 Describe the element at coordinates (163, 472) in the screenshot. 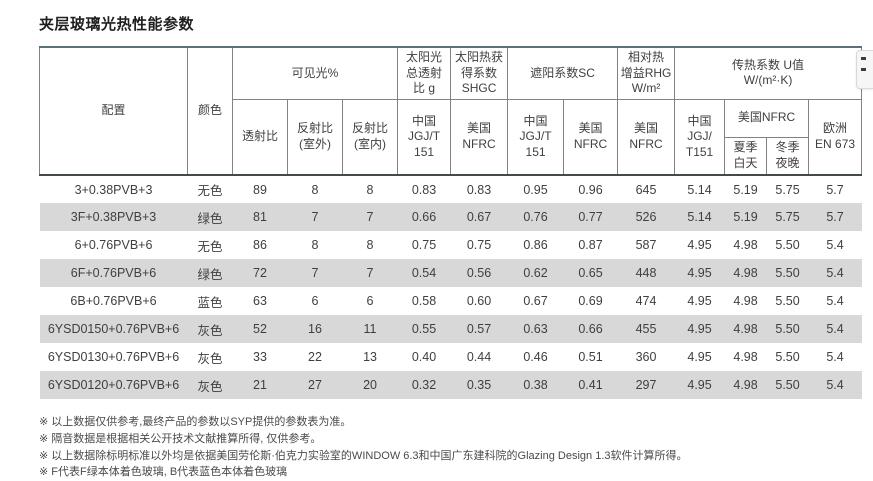

I see `footnote-legend: ※ F代表F绿本体着色玻璃, B代表蓝色本体着色玻璃` at that location.